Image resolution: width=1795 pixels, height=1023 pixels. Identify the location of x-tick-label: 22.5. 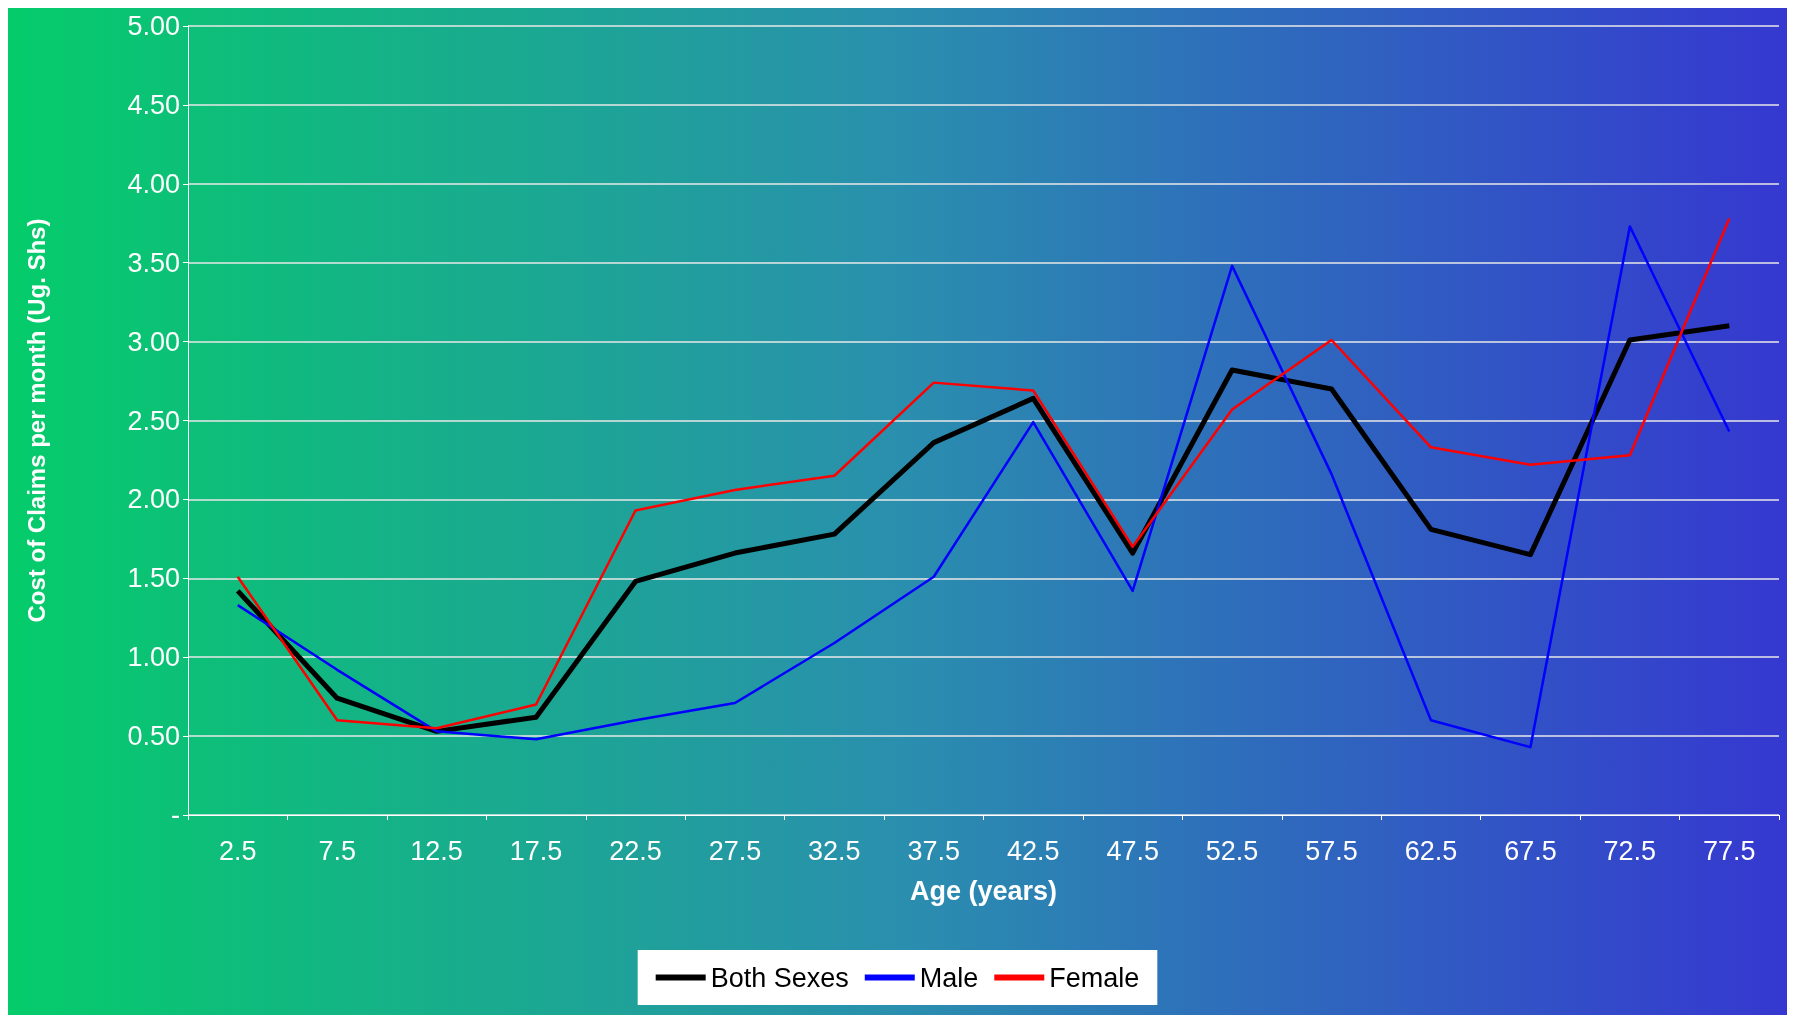
(635, 850).